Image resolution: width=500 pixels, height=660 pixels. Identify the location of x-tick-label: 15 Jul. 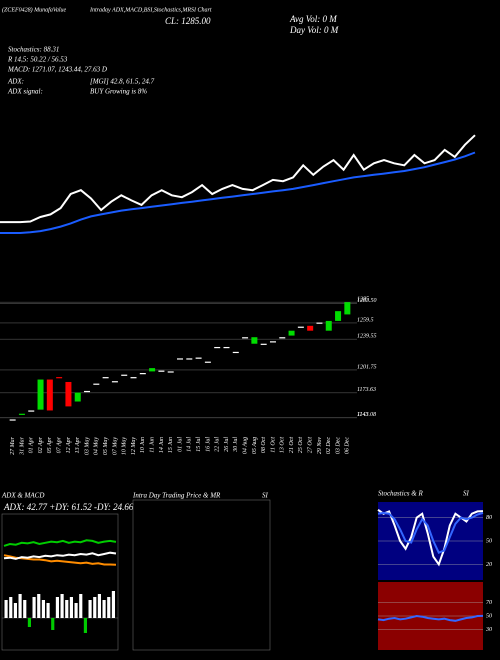
(199, 444).